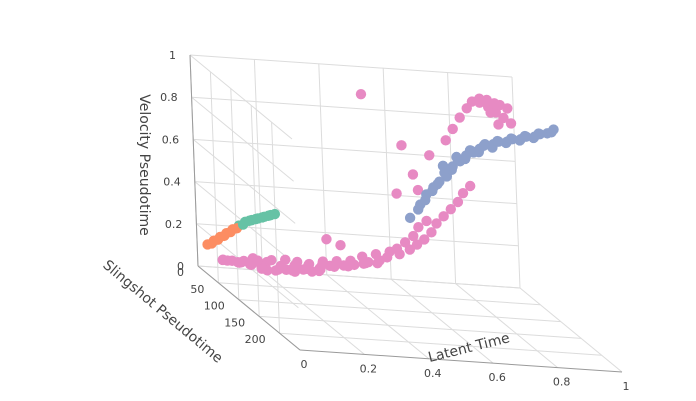 The image size is (696, 401). I want to click on x-axis-line, so click(461, 361).